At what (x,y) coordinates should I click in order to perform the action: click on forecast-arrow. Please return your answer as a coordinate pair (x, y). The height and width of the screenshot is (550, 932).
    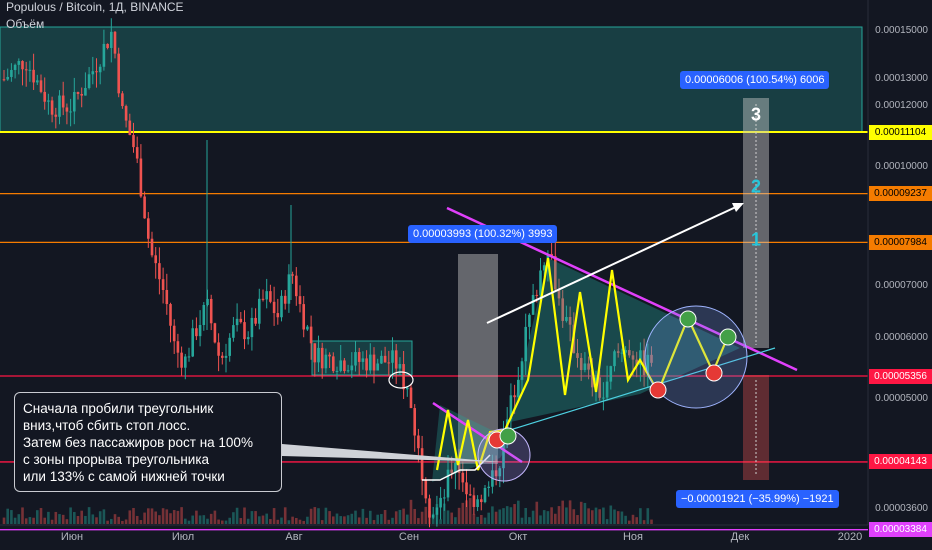
    Looking at the image, I should click on (612, 264).